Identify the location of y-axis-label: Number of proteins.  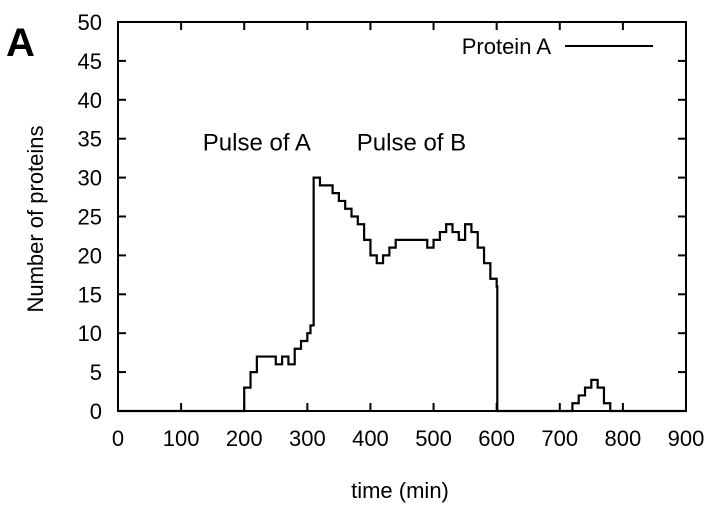
(35, 218).